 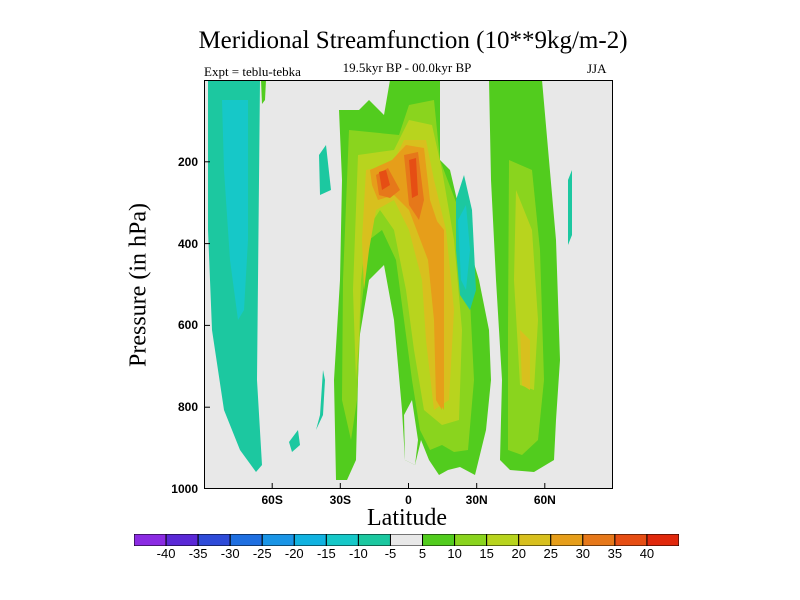 What do you see at coordinates (440, 315) in the screenshot?
I see `contour-region-trop-25b` at bounding box center [440, 315].